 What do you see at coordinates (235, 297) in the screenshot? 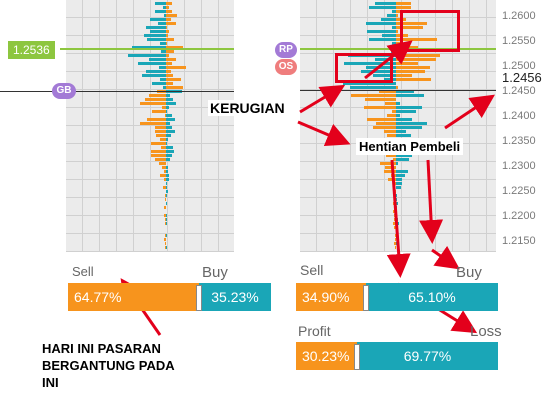
I see `left-buy-bar: 35.23%` at bounding box center [235, 297].